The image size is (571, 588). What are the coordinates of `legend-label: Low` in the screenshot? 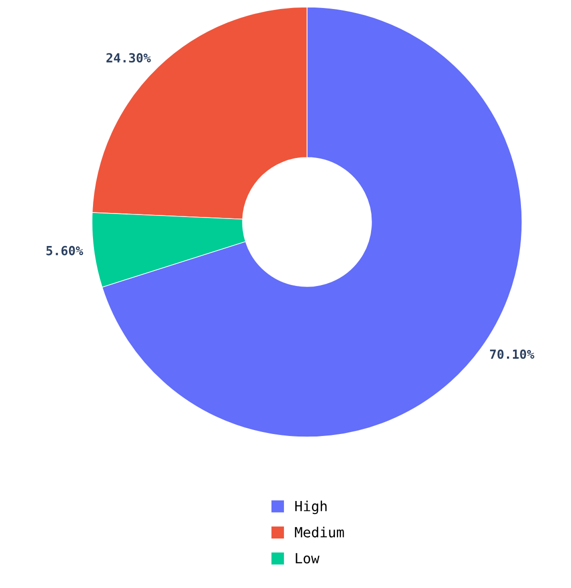 It's located at (308, 558).